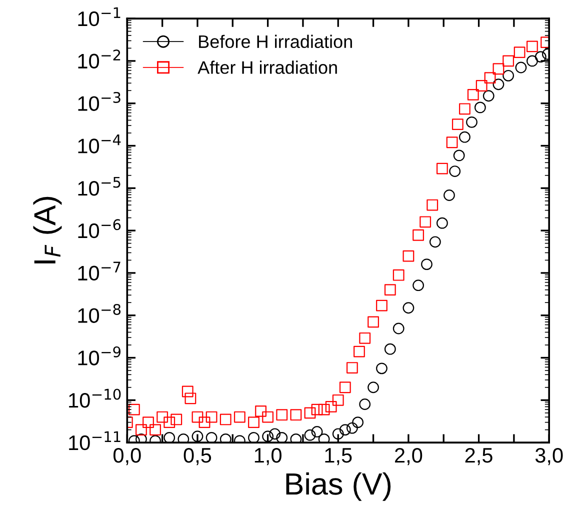 The image size is (578, 530). I want to click on y-tick-label: 10$^{−7}$, so click(99, 271).